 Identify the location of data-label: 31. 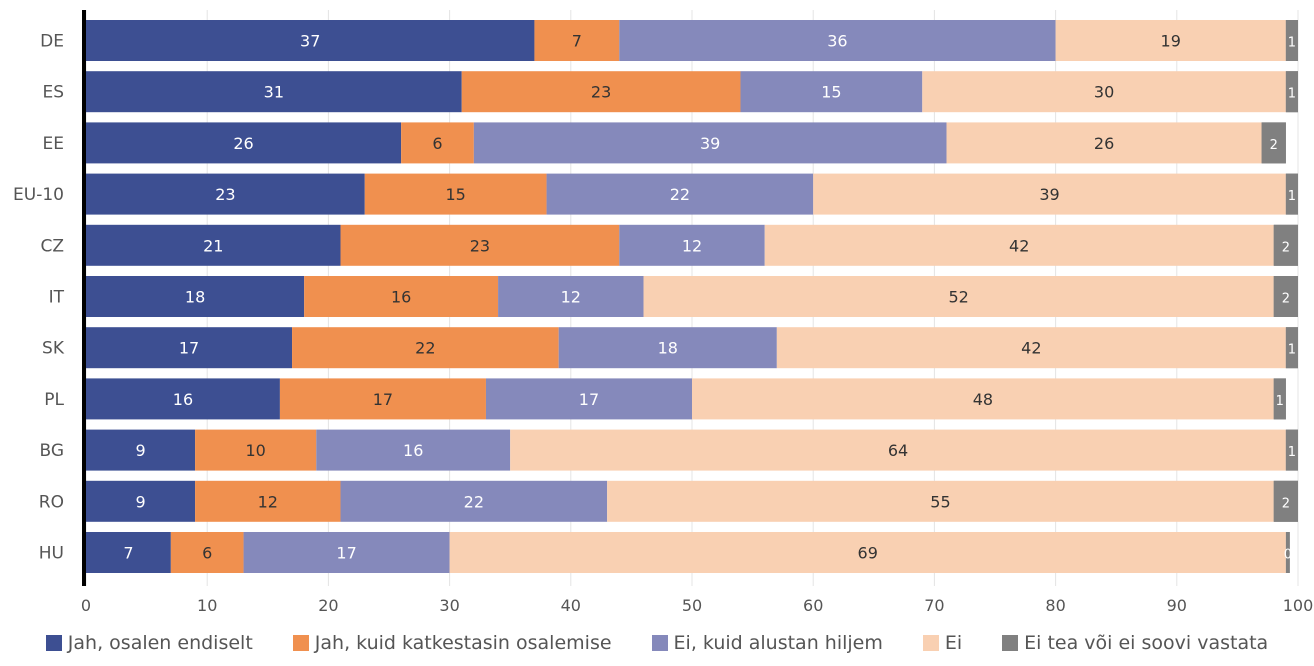
(274, 92).